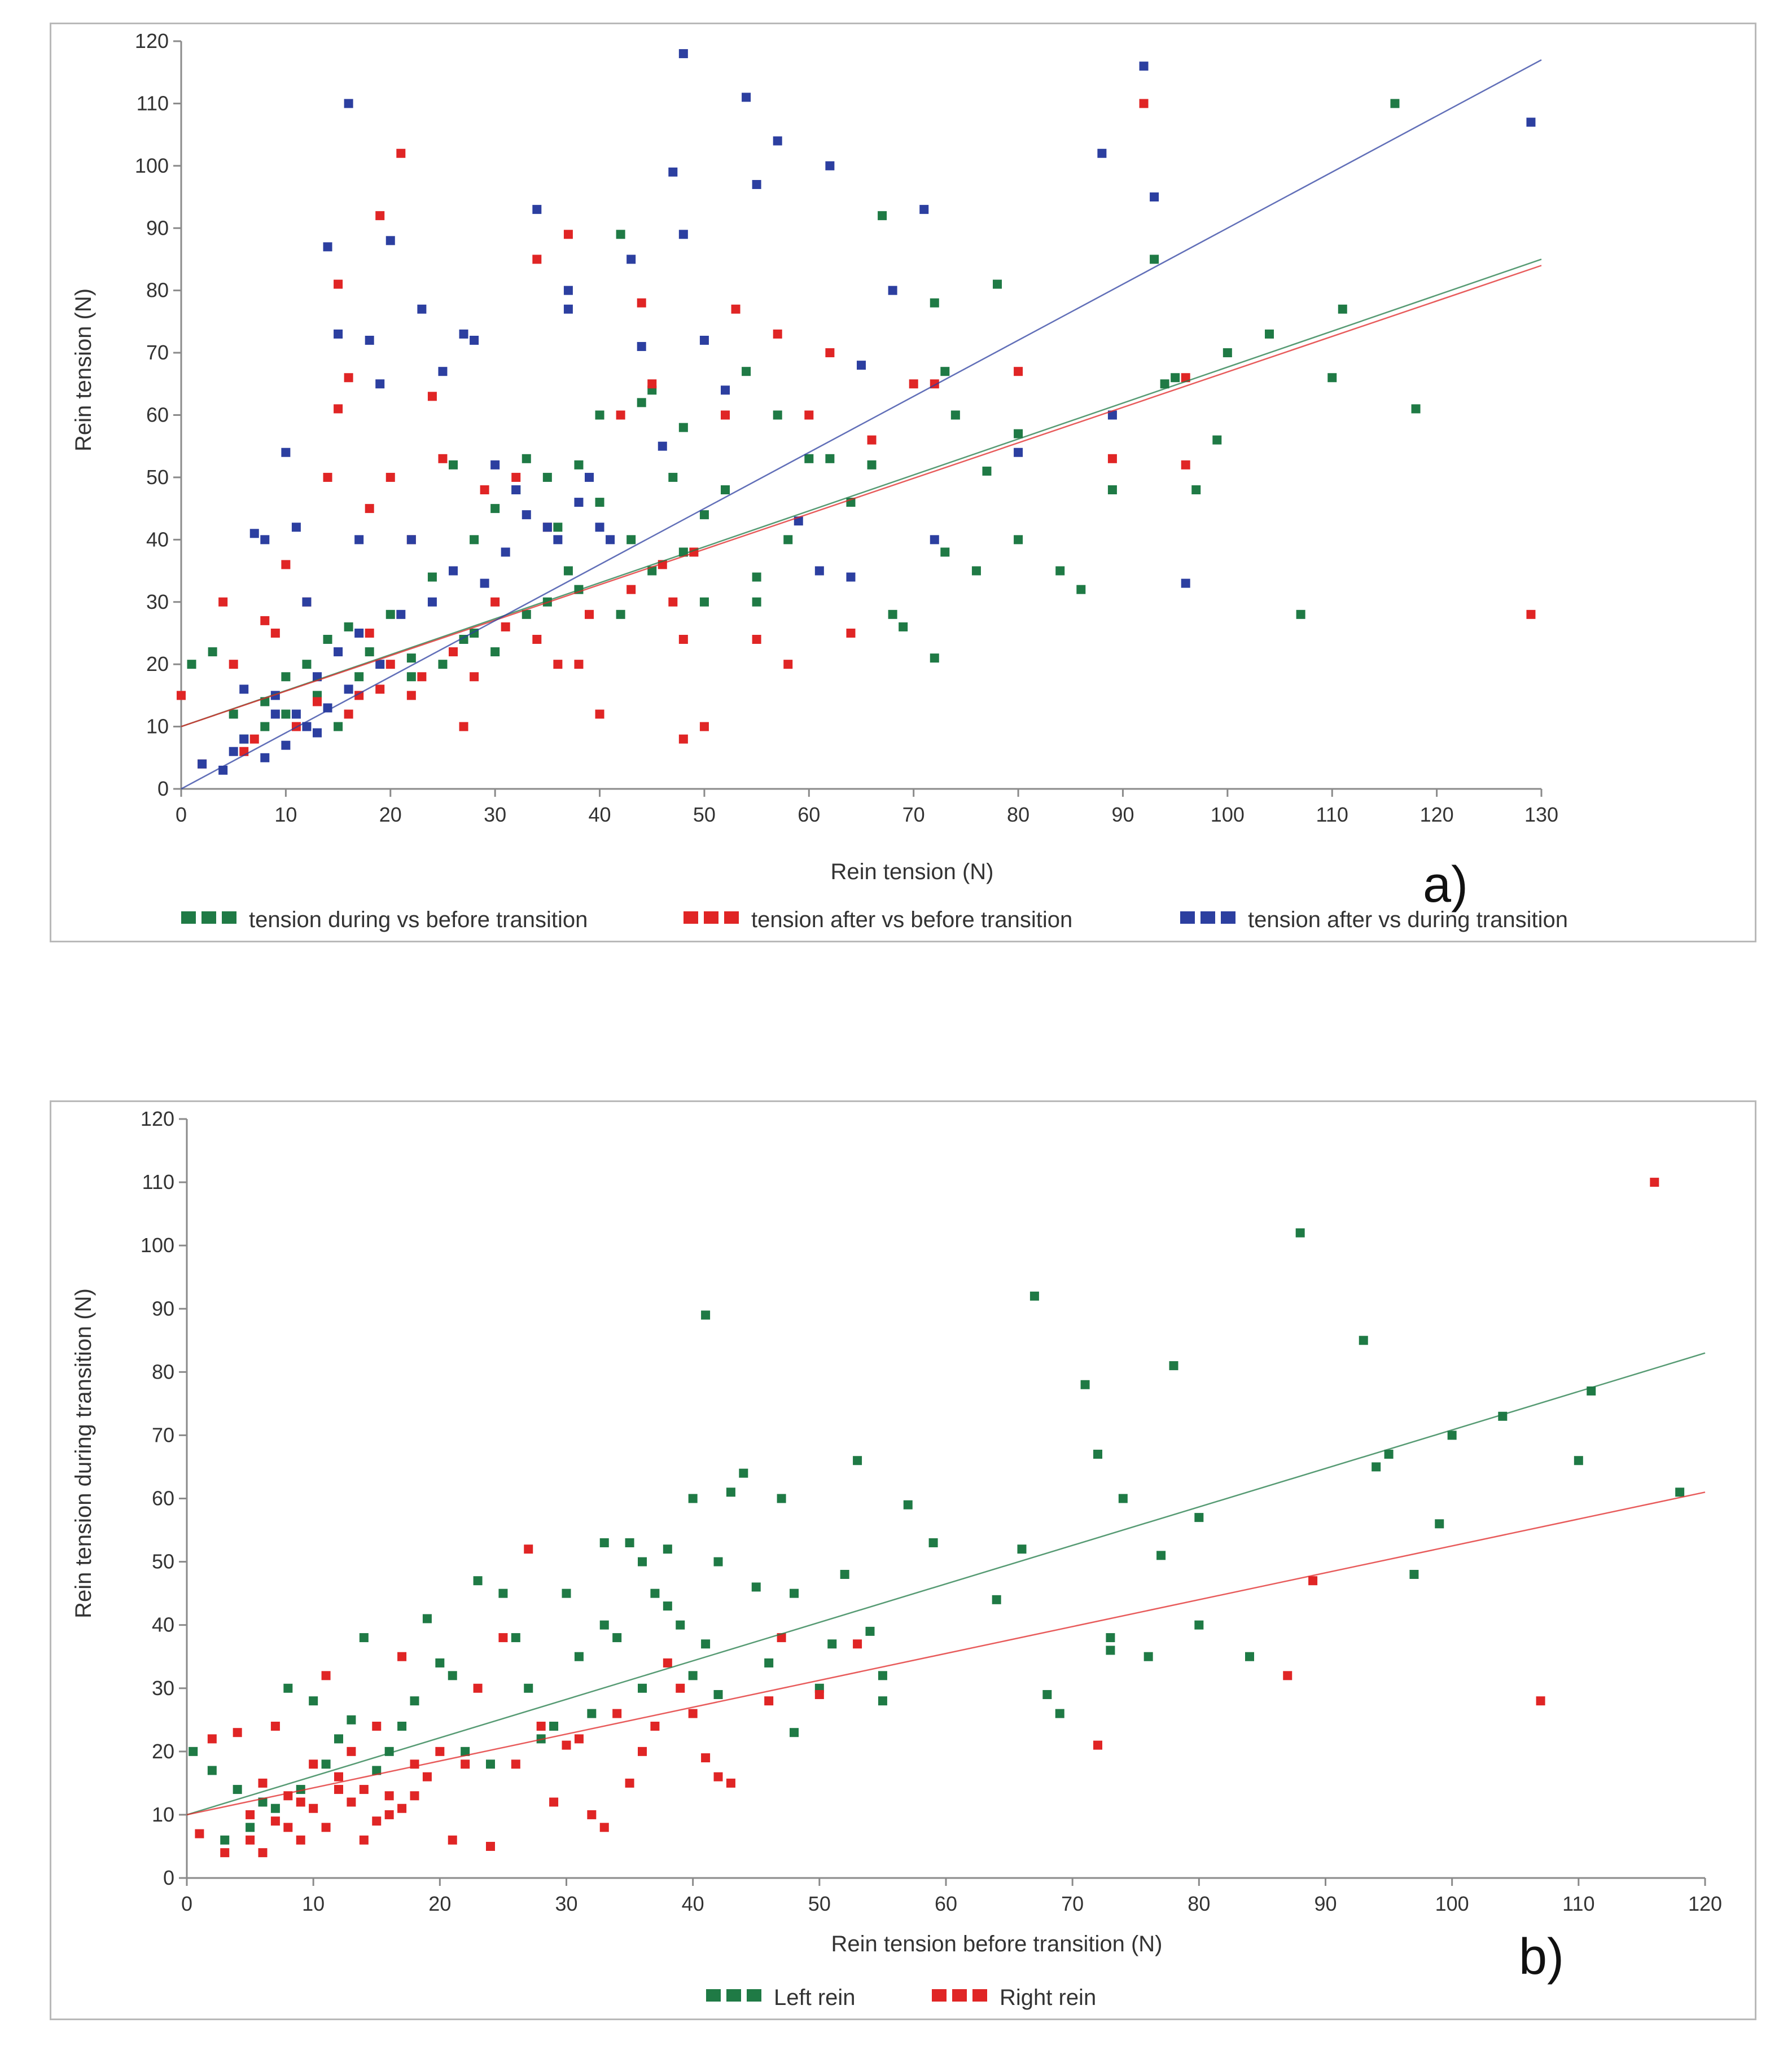 The height and width of the screenshot is (2058, 1792). Describe the element at coordinates (163, 1498) in the screenshot. I see `y-tick-label: 60` at that location.